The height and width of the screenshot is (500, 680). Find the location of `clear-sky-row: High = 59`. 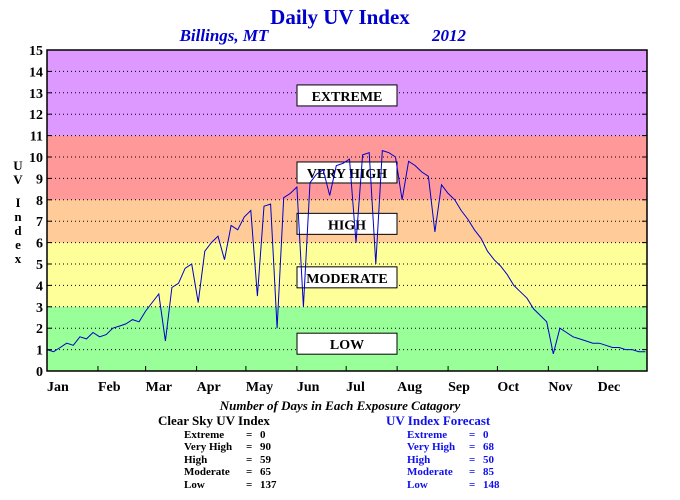

clear-sky-row: High = 59 is located at coordinates (227, 459).